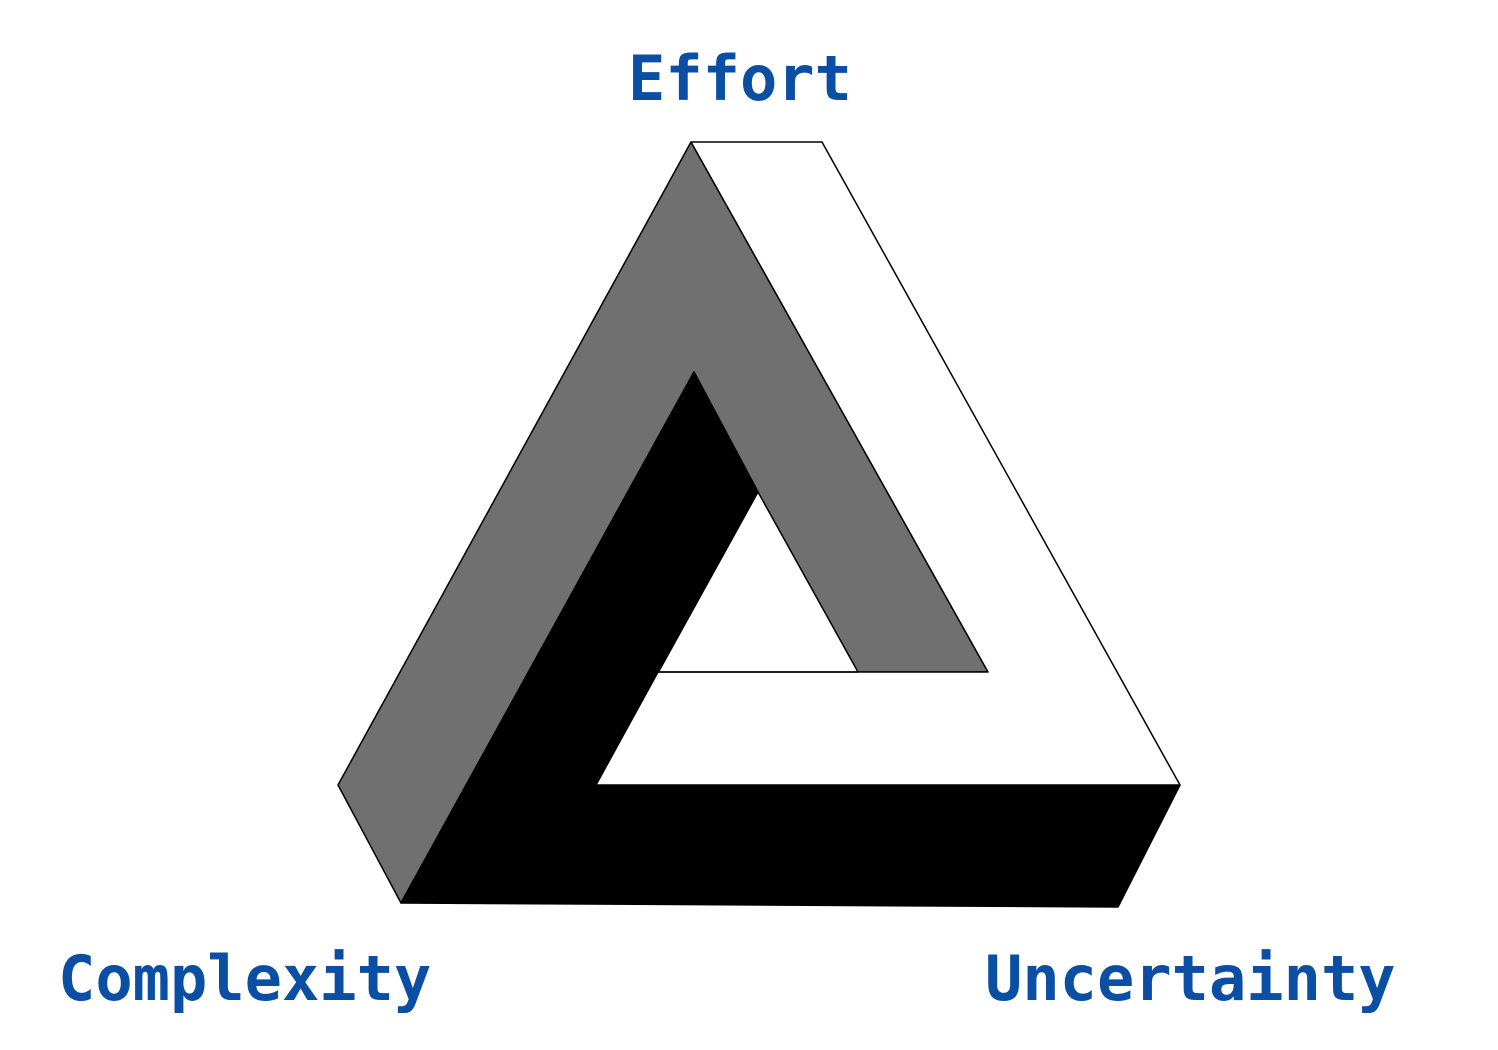 The width and height of the screenshot is (1498, 1050). I want to click on uncertainty-label: Uncertainty, so click(1190, 978).